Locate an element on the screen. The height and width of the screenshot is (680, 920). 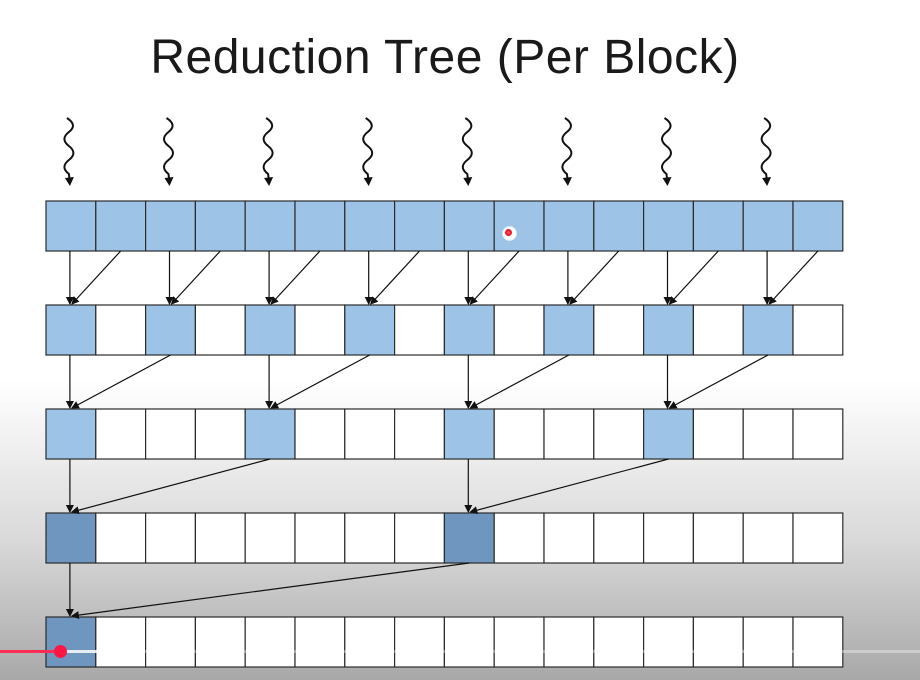
video-progress-track is located at coordinates (460, 651).